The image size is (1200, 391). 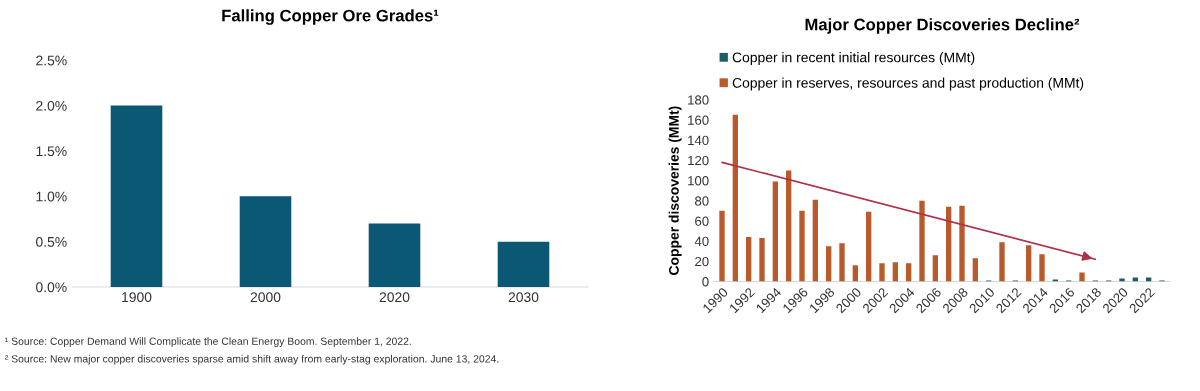 I want to click on y-tick-label: 2.5%, so click(x=51, y=60).